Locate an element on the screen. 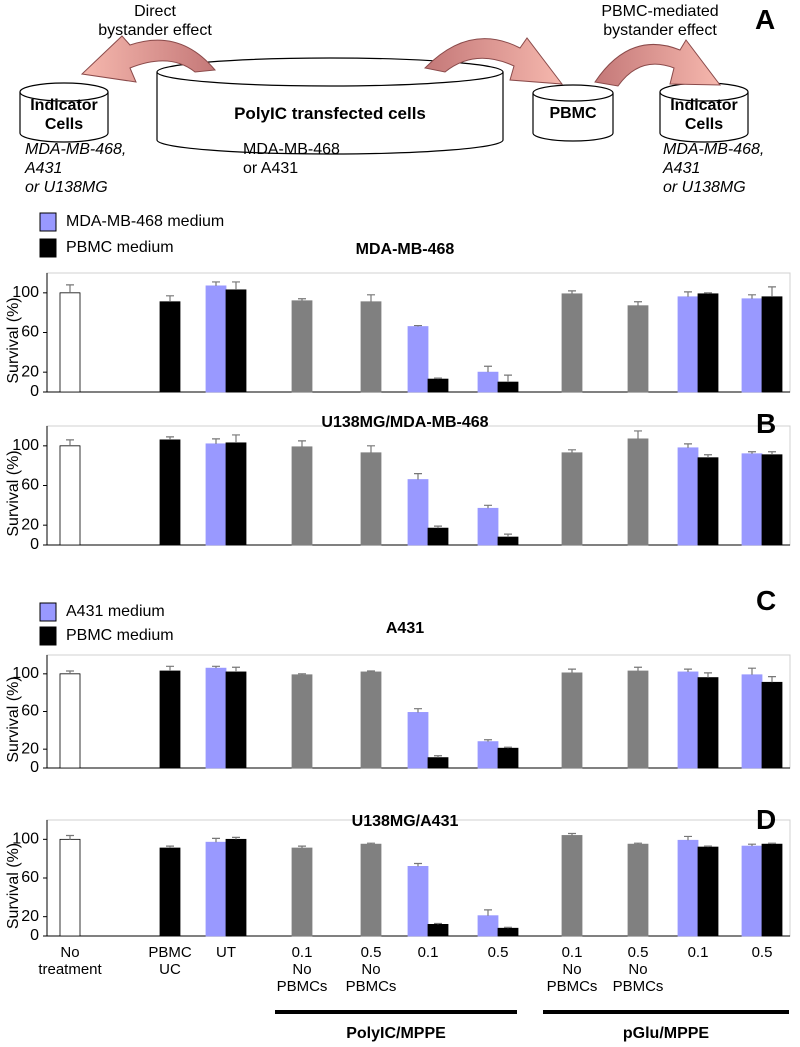 This screenshot has height=1047, width=800. cylinder-top is located at coordinates (573, 93).